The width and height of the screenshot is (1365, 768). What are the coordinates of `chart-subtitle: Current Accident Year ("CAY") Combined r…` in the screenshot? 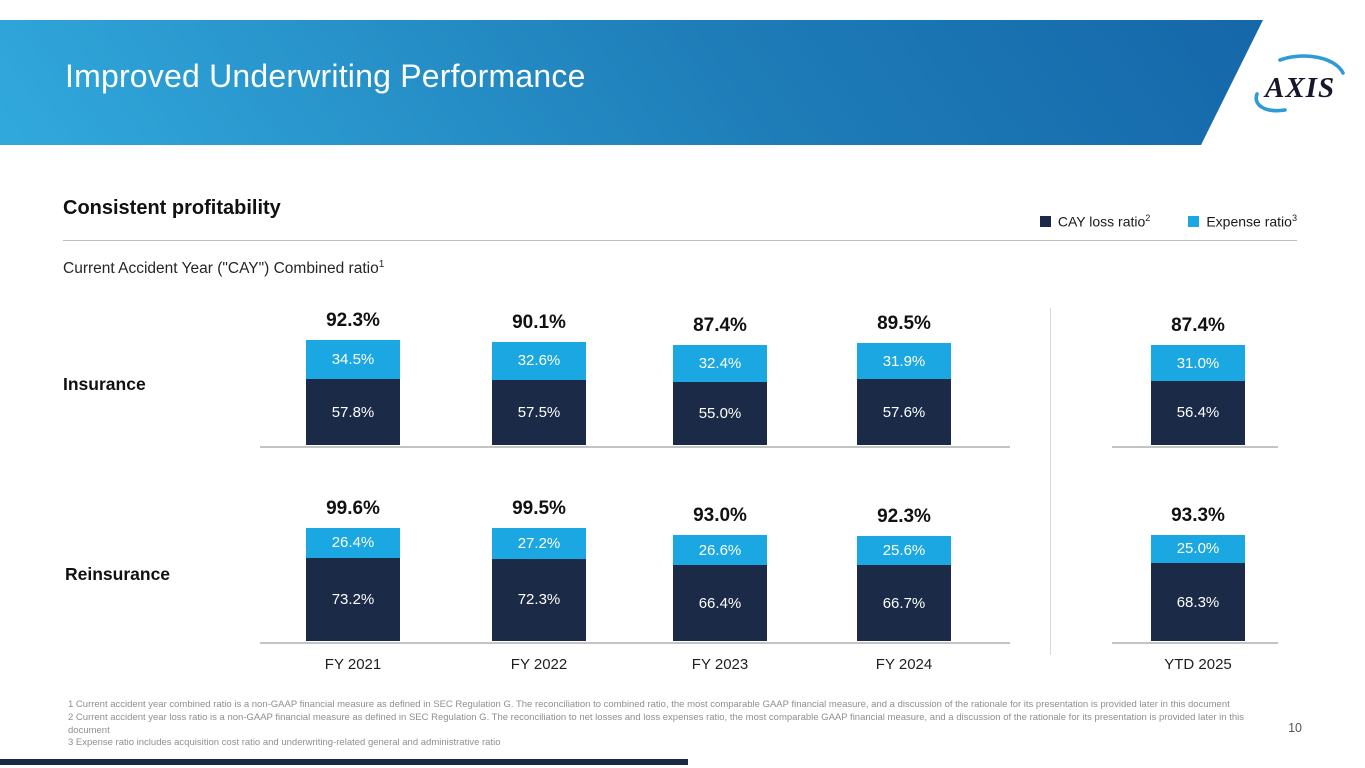 It's located at (223, 268).